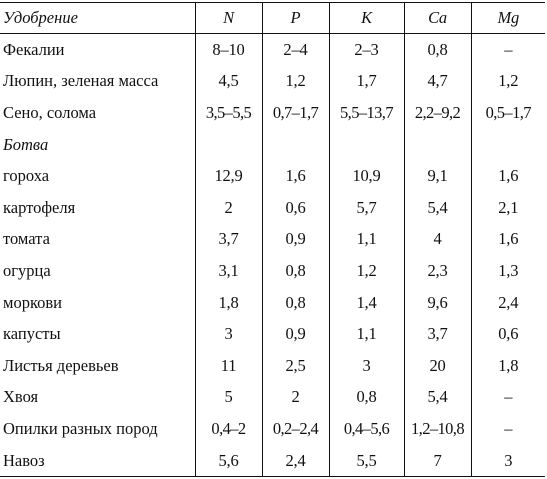 The width and height of the screenshot is (547, 479). Describe the element at coordinates (438, 334) in the screenshot. I see `cell-ca: 3,7` at that location.